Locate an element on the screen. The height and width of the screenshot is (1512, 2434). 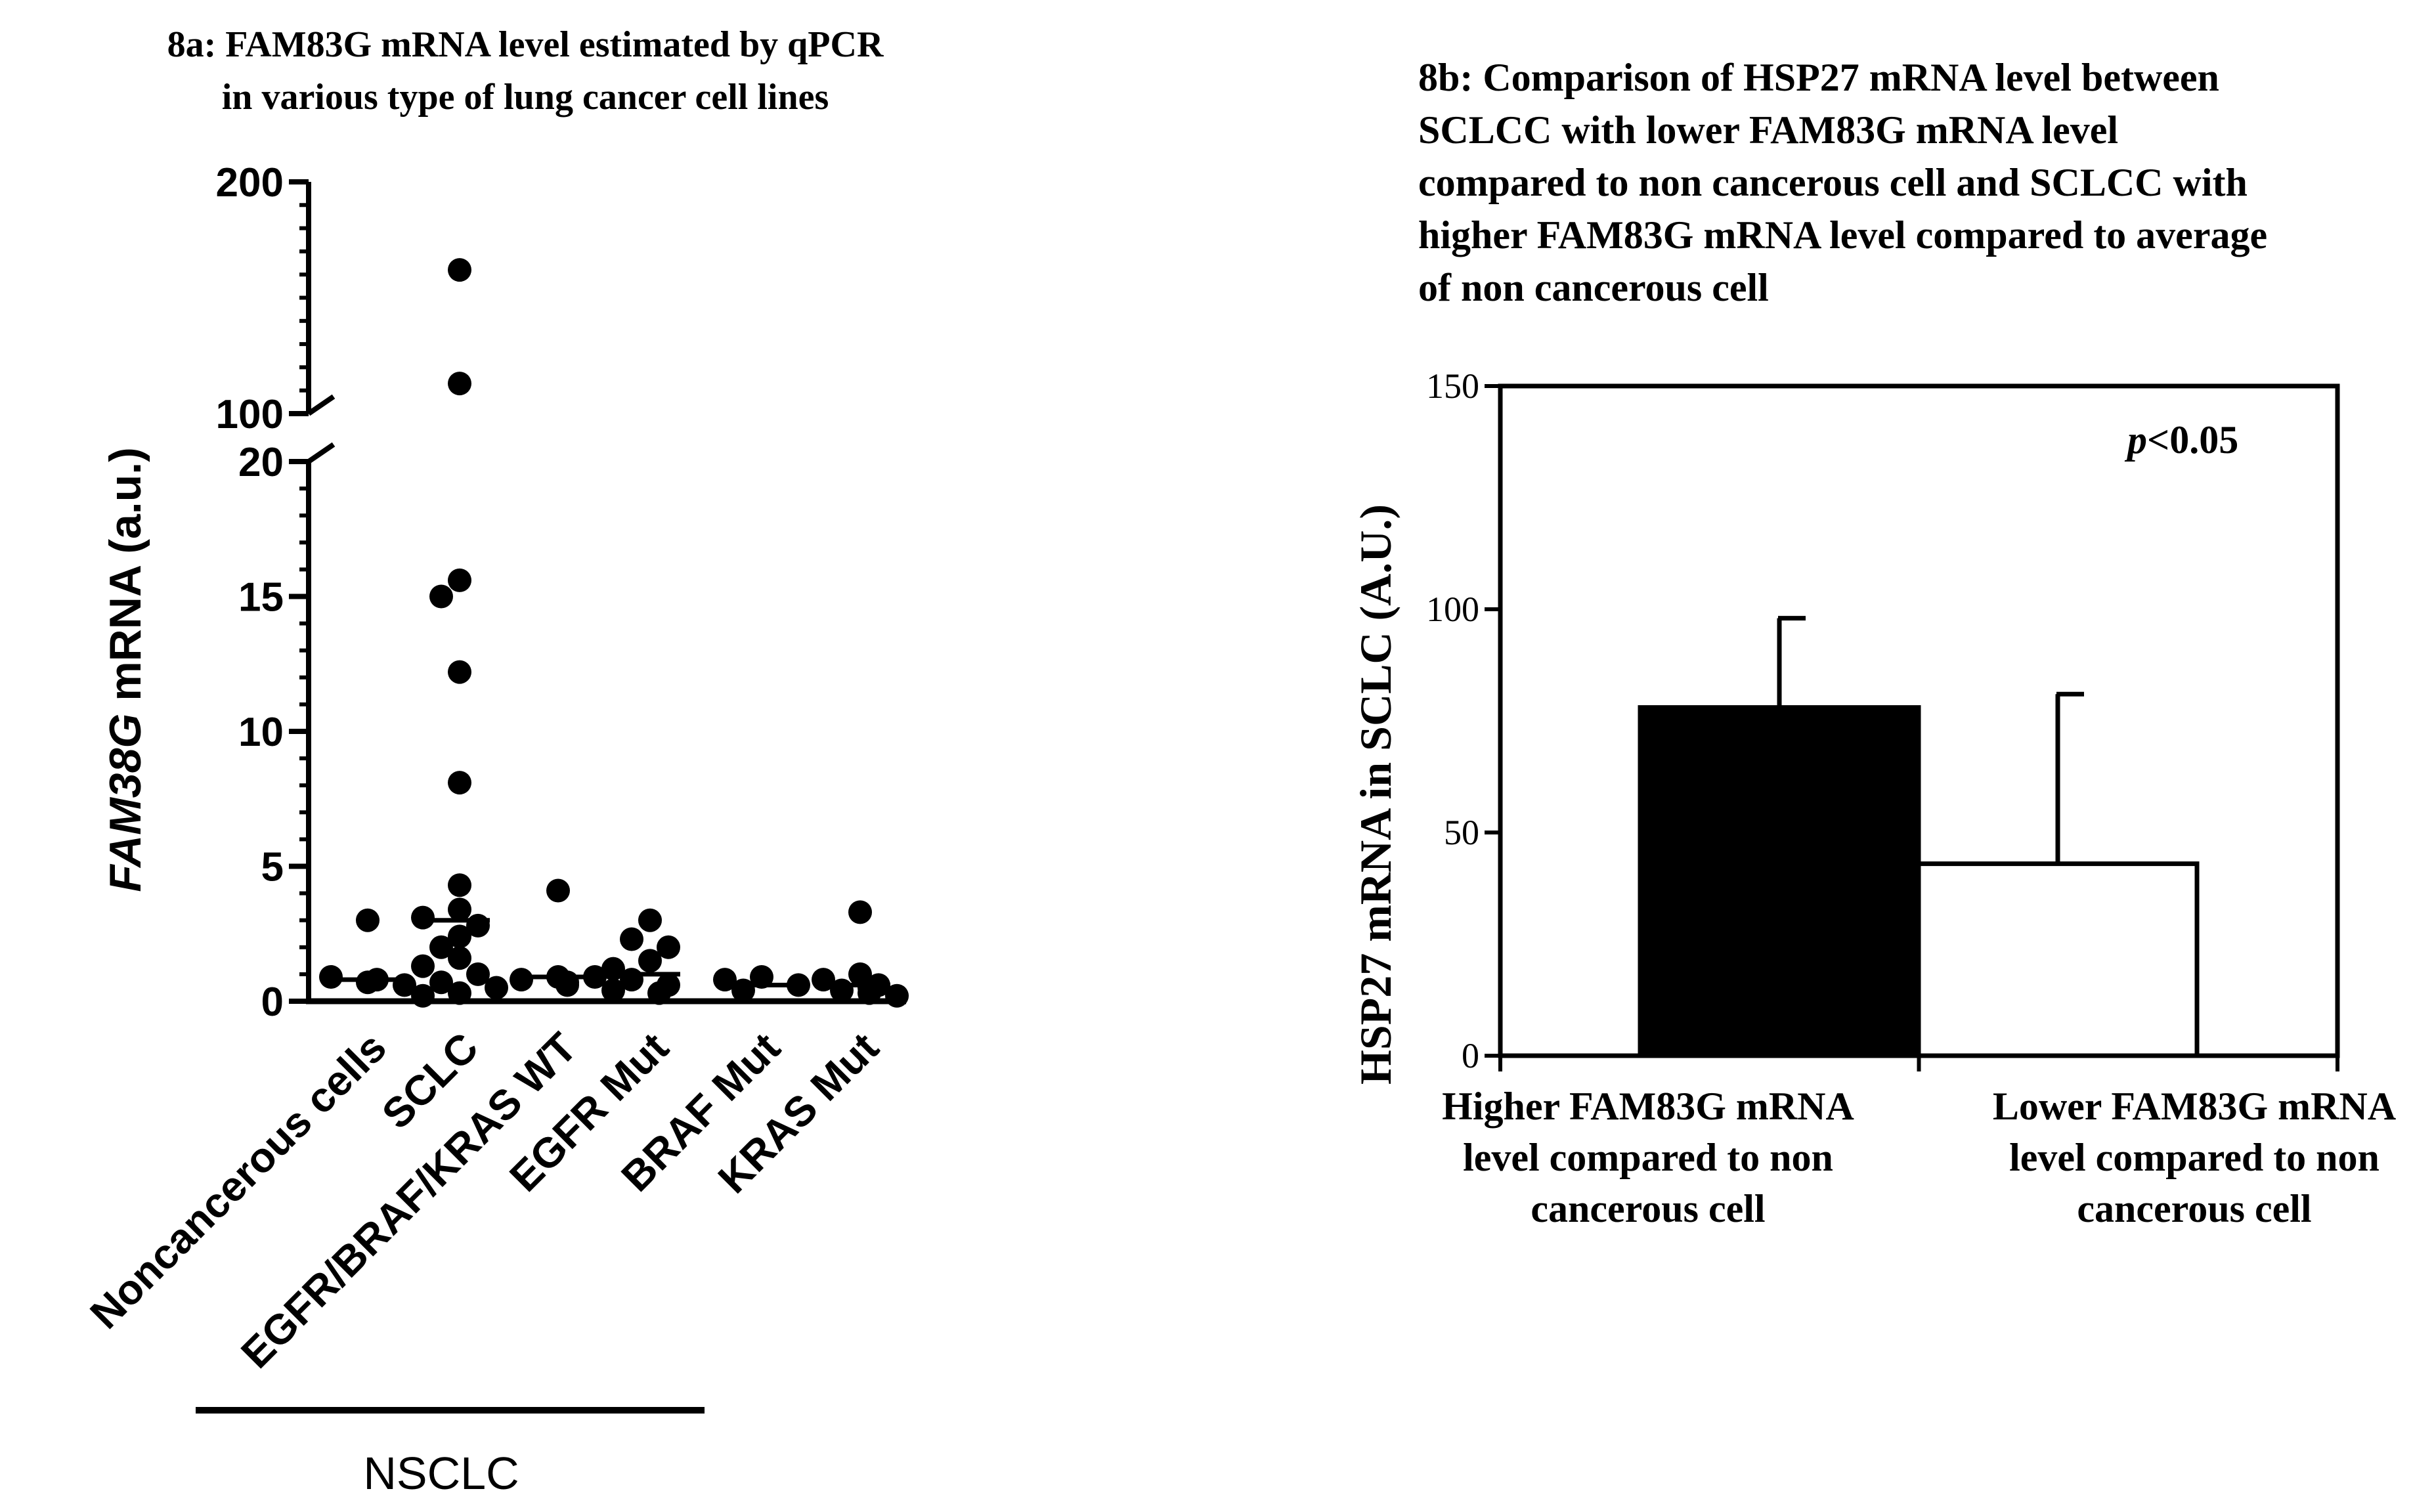
chart-8a-points is located at coordinates (614, 633).